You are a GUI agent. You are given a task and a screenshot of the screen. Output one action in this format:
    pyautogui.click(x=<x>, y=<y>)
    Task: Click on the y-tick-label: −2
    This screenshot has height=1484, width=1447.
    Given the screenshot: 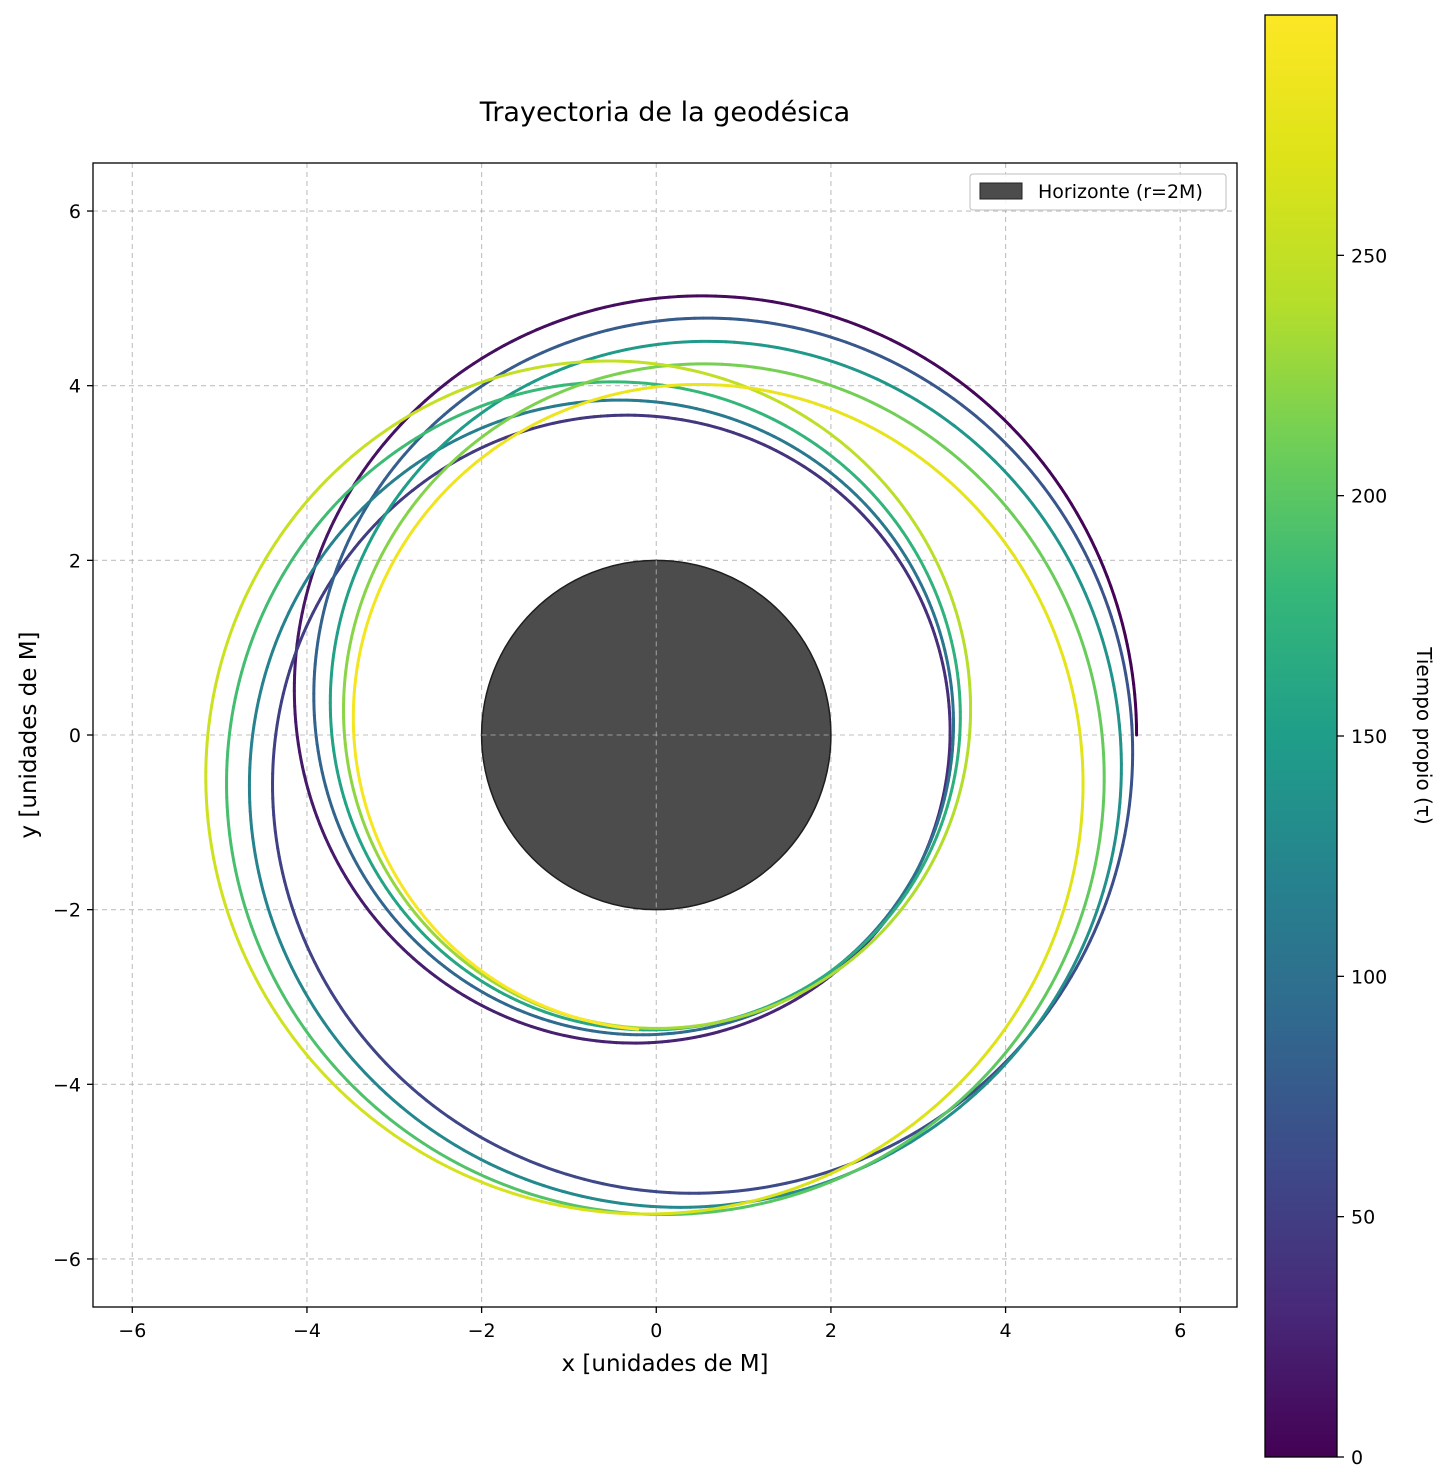 What is the action you would take?
    pyautogui.click(x=67, y=911)
    